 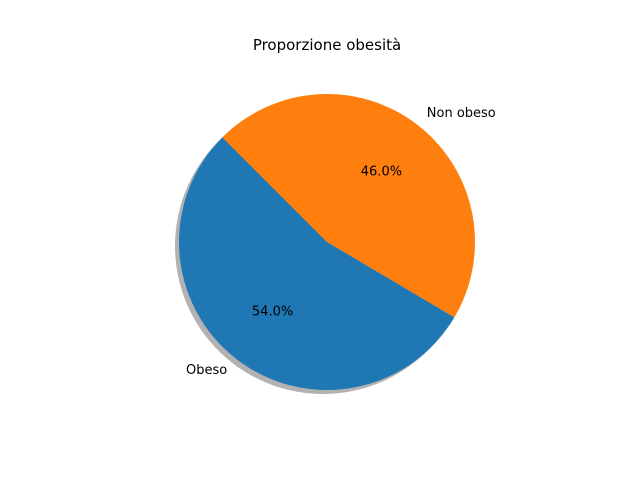 I want to click on slice-label-non-obeso: Non obeso, so click(x=461, y=113).